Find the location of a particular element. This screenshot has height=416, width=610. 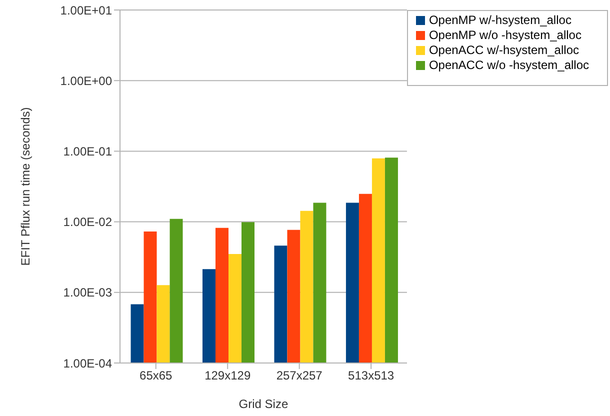

y-tick-label: 1.00E+01 is located at coordinates (86, 10).